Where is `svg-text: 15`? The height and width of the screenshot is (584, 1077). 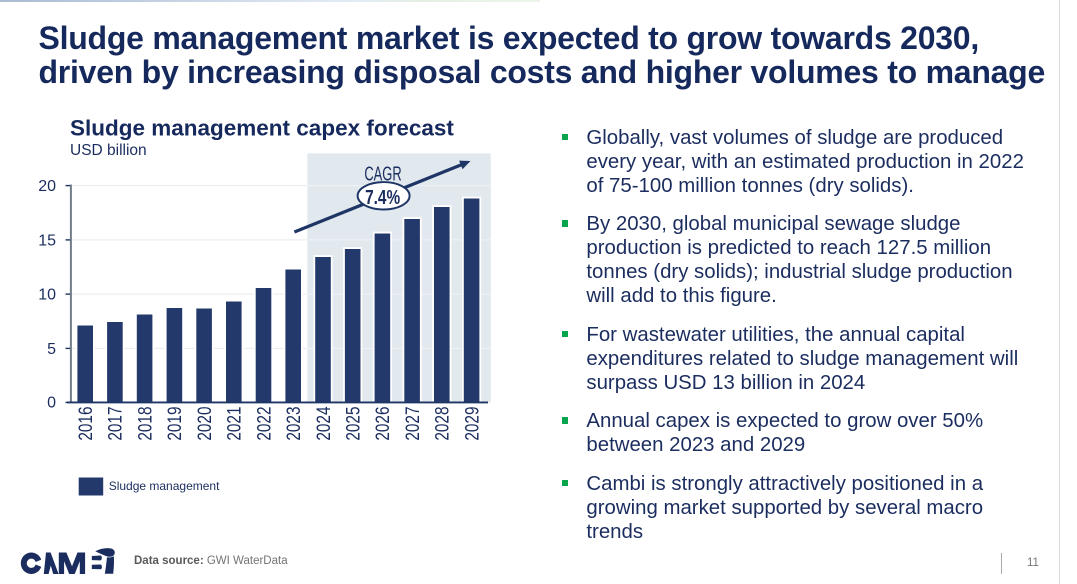 svg-text: 15 is located at coordinates (47, 241).